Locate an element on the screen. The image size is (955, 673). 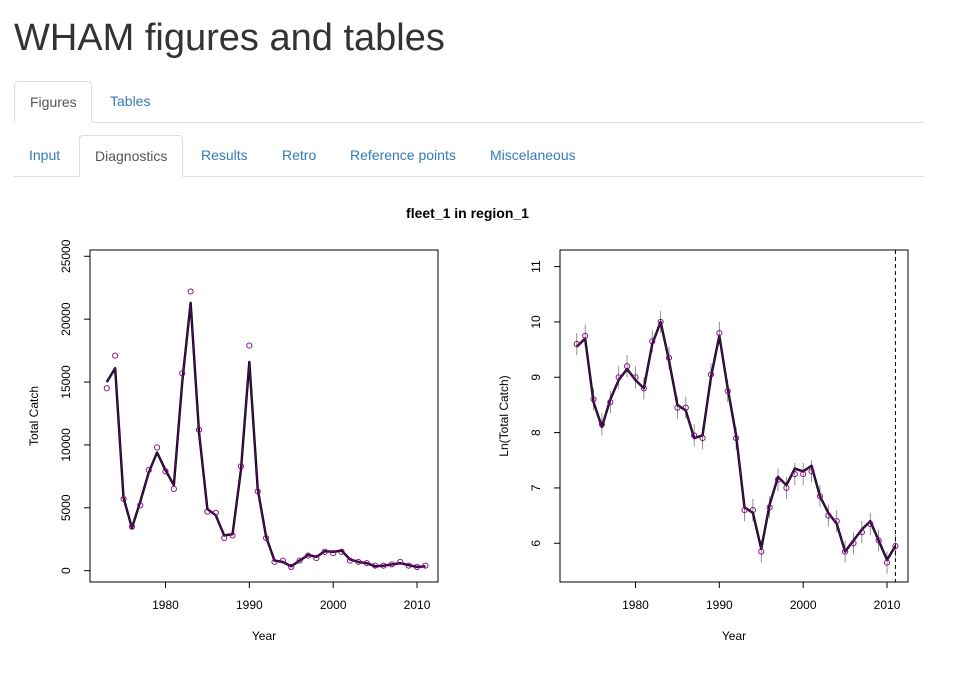
log-catch-x-tick-label: 1980 is located at coordinates (635, 605).